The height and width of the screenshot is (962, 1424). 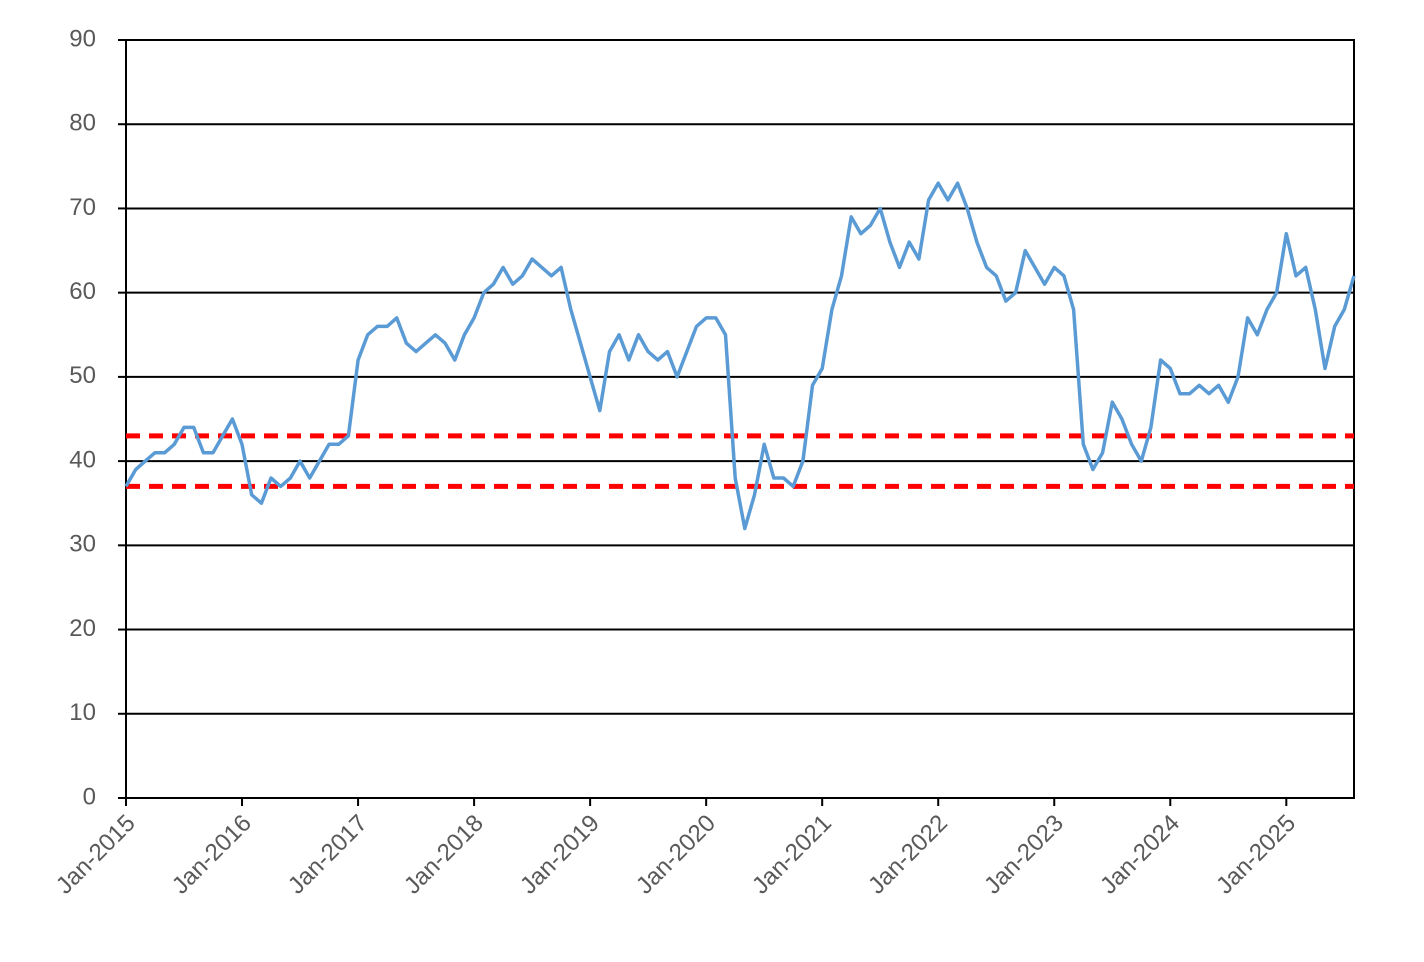 I want to click on x-tick-label: Jan-2015, so click(x=96, y=855).